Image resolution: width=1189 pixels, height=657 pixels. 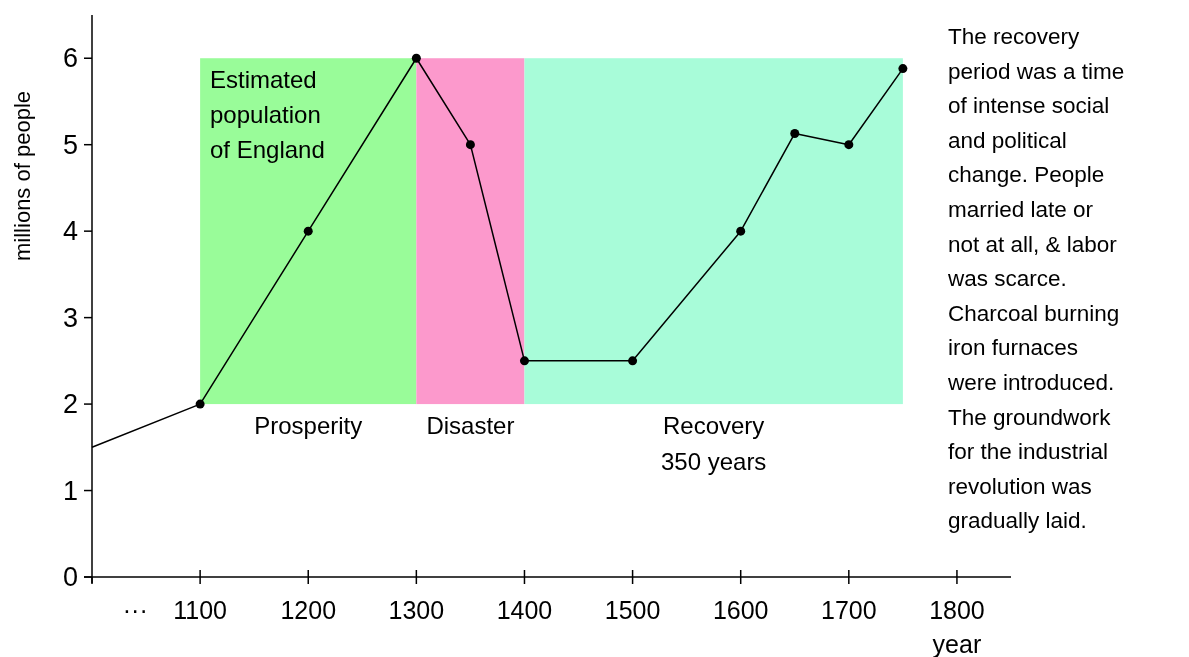 What do you see at coordinates (416, 610) in the screenshot?
I see `x-tick-label: 1300` at bounding box center [416, 610].